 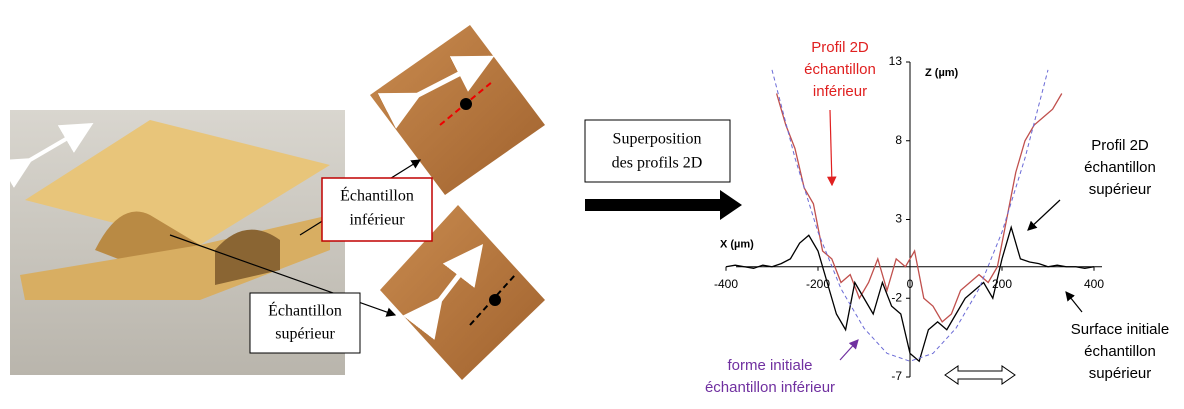 What do you see at coordinates (910, 284) in the screenshot?
I see `x-tick-label: 0` at bounding box center [910, 284].